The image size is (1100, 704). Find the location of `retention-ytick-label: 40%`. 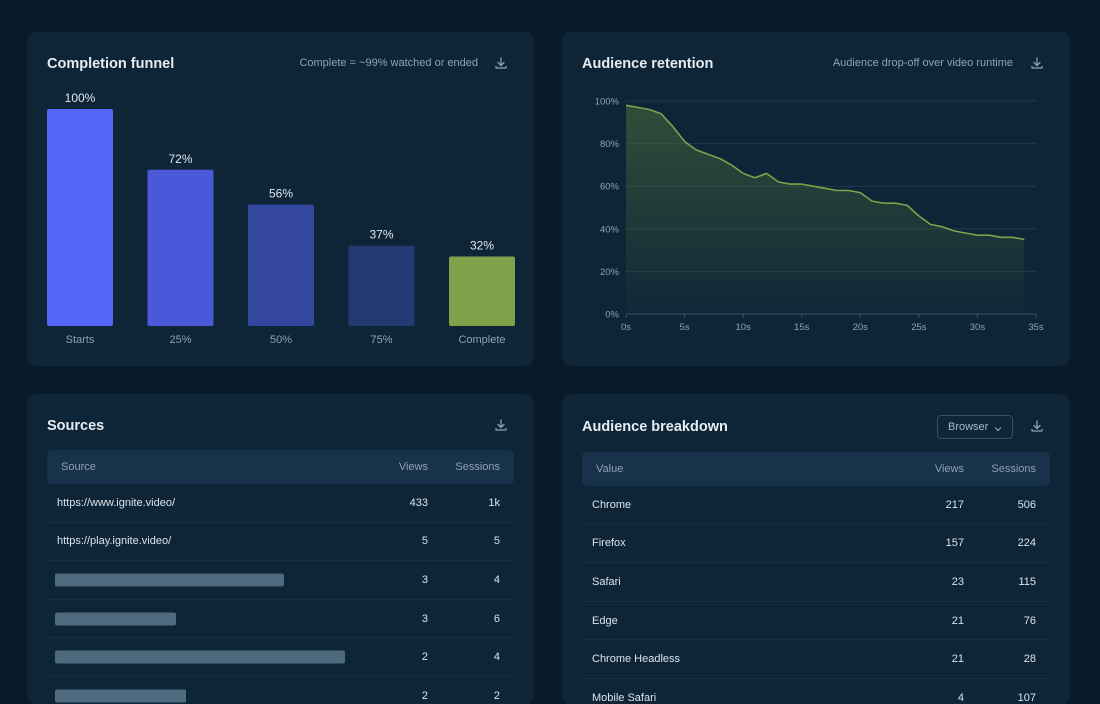

retention-ytick-label: 40% is located at coordinates (610, 229).